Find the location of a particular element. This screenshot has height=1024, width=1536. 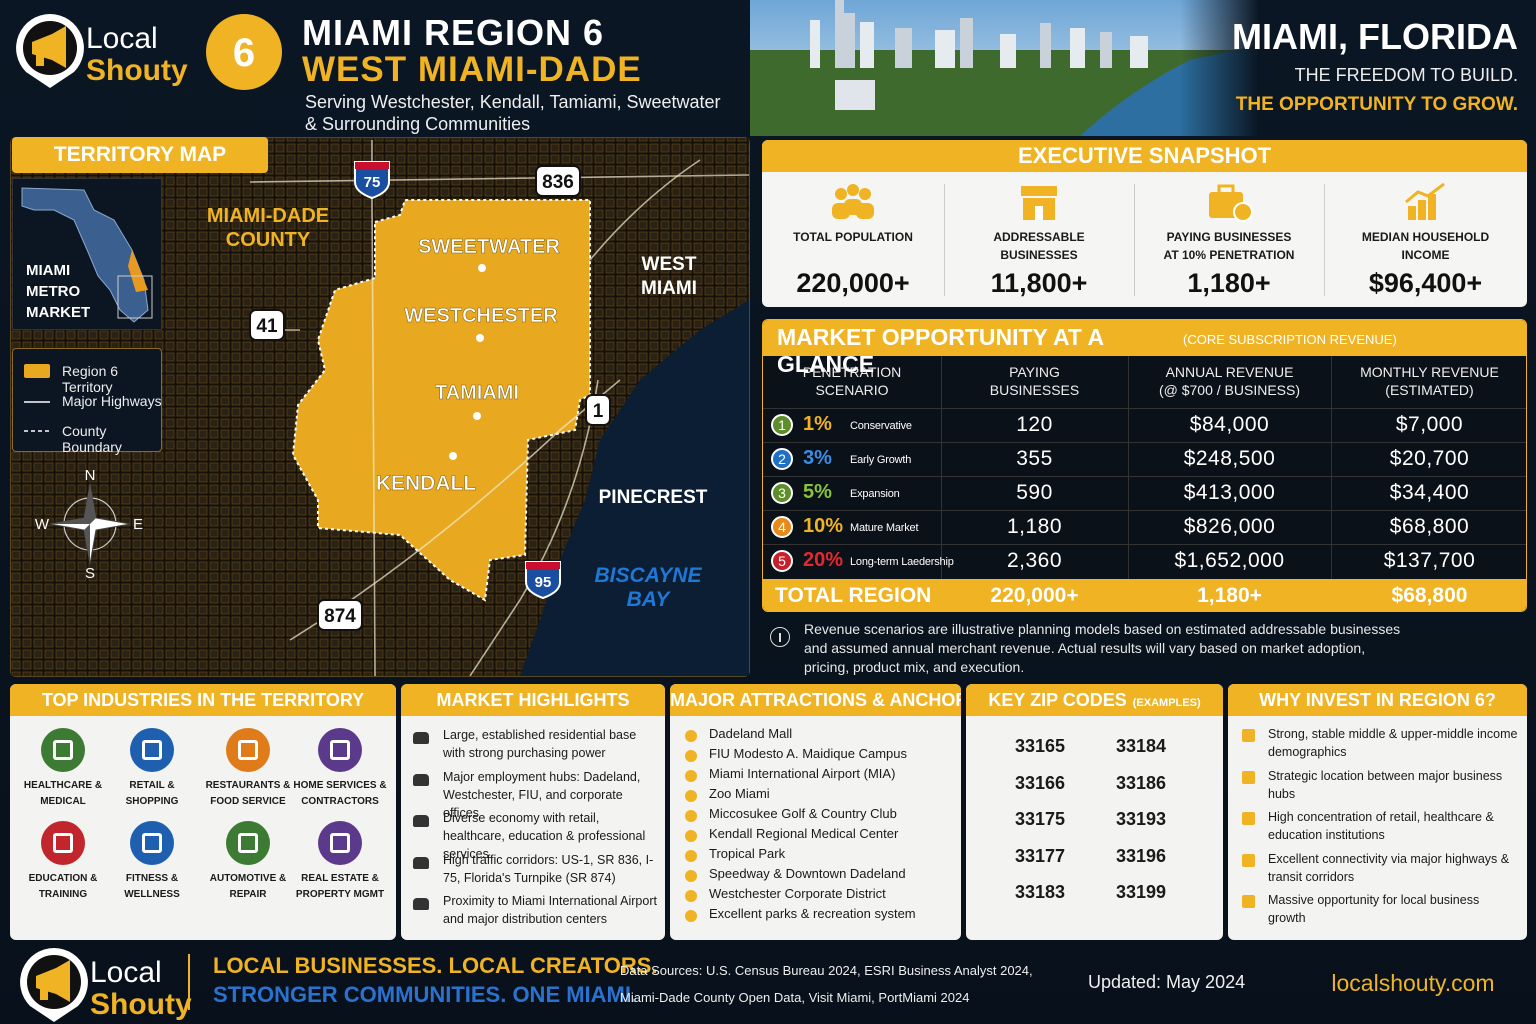

divider is located at coordinates (1134, 240).